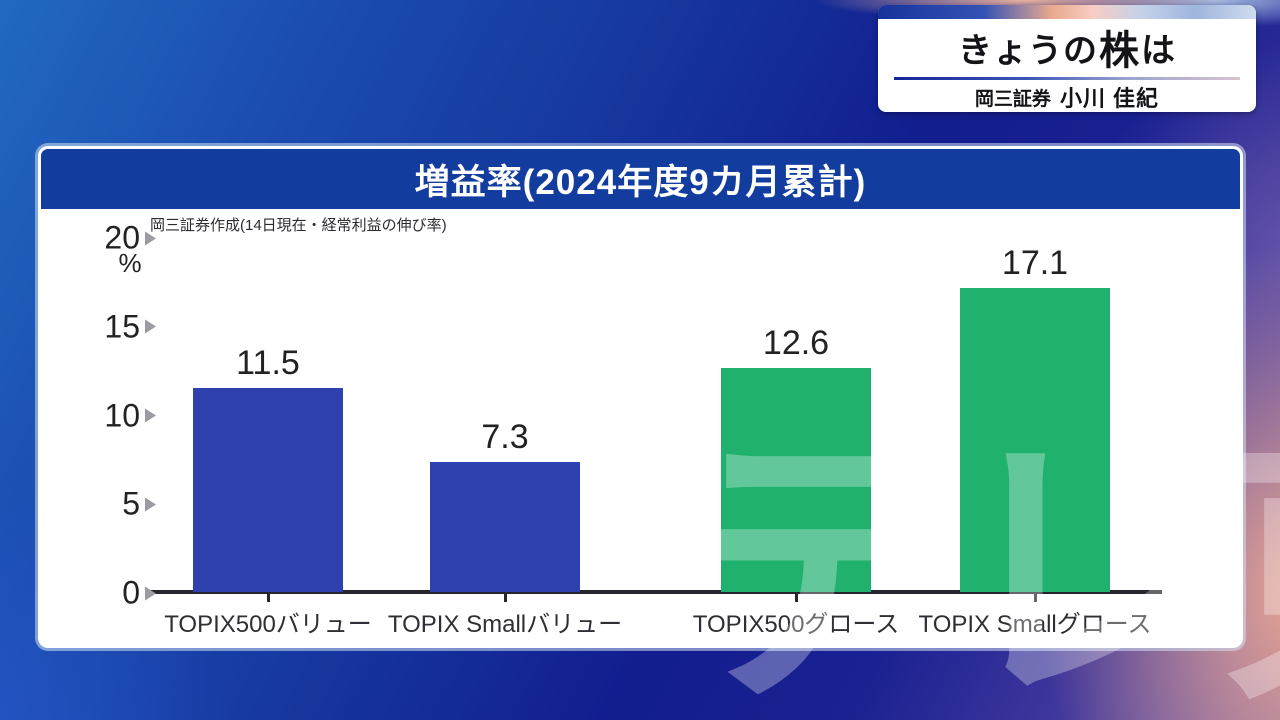  Describe the element at coordinates (122, 237) in the screenshot. I see `y-tick-label: 20` at that location.